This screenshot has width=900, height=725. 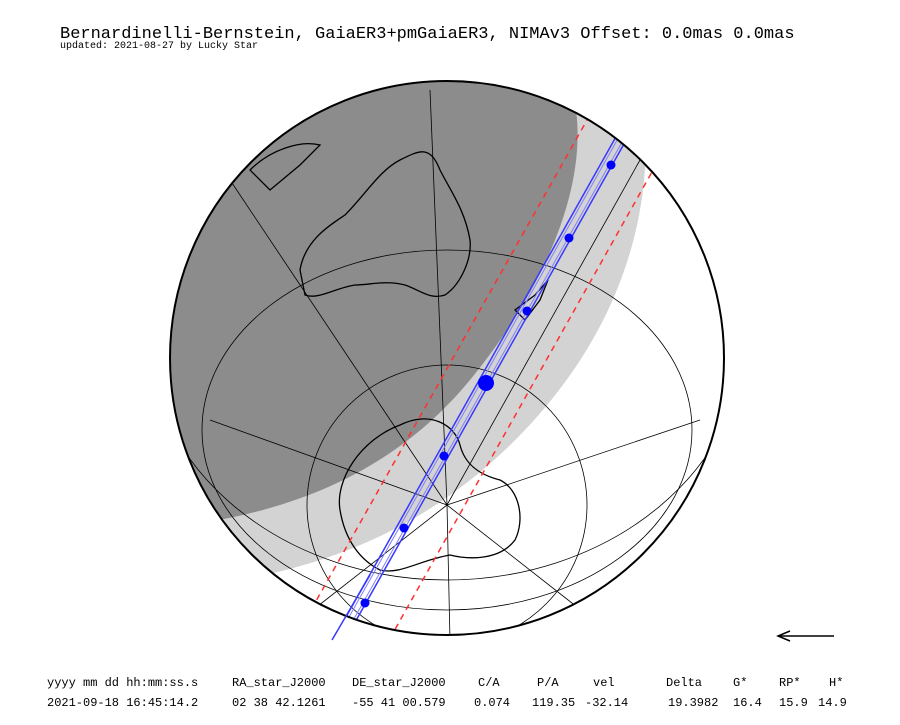 What do you see at coordinates (793, 703) in the screenshot?
I see `cell: 15.9` at bounding box center [793, 703].